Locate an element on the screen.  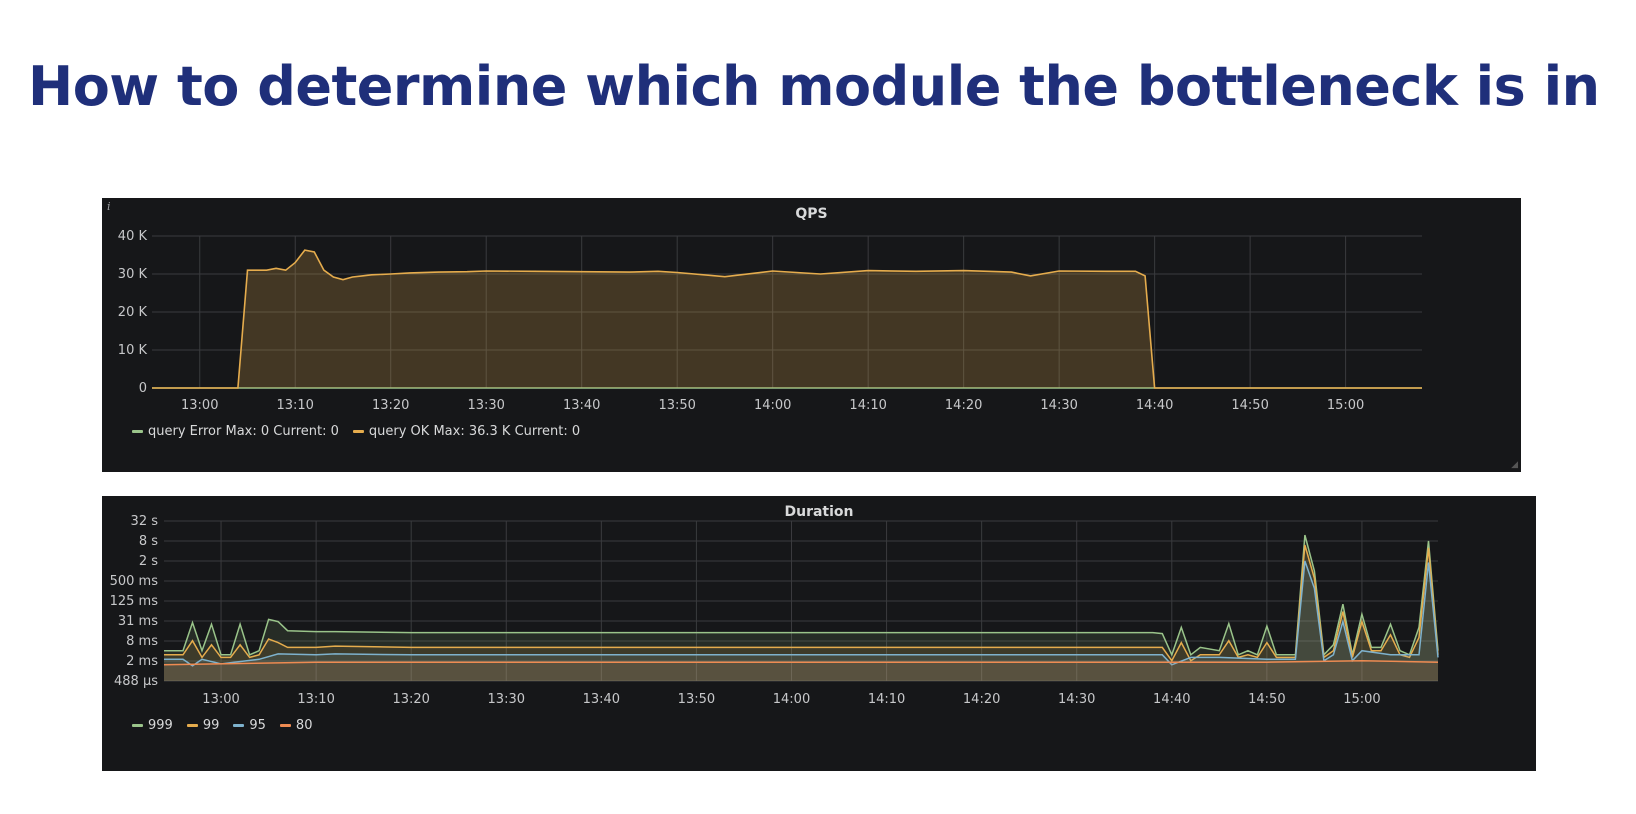
legend-item-80: 80 is located at coordinates (296, 725).